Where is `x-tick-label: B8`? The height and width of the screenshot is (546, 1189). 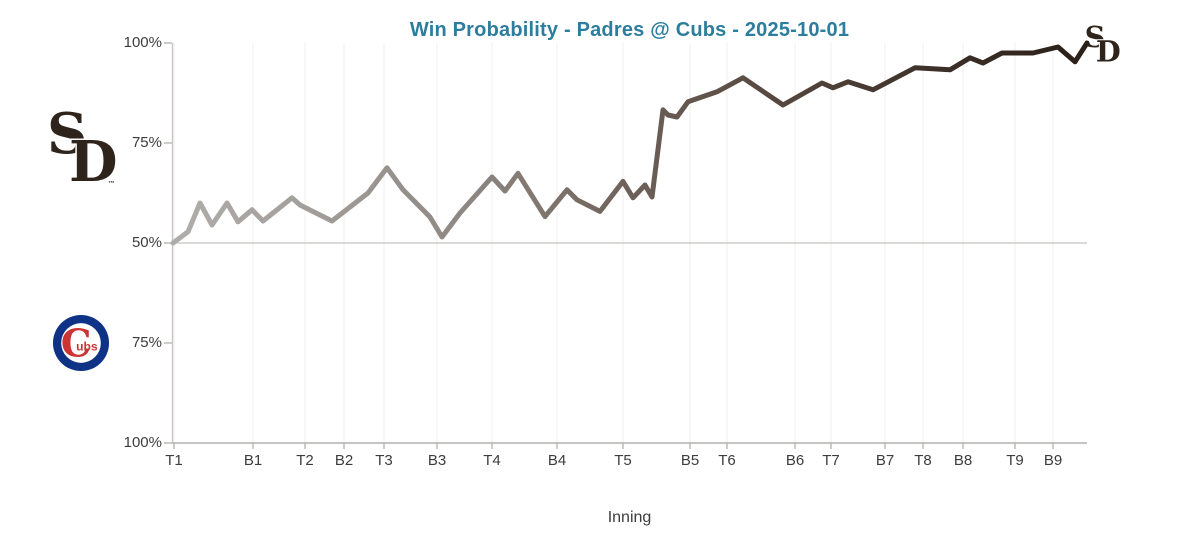
x-tick-label: B8 is located at coordinates (963, 460).